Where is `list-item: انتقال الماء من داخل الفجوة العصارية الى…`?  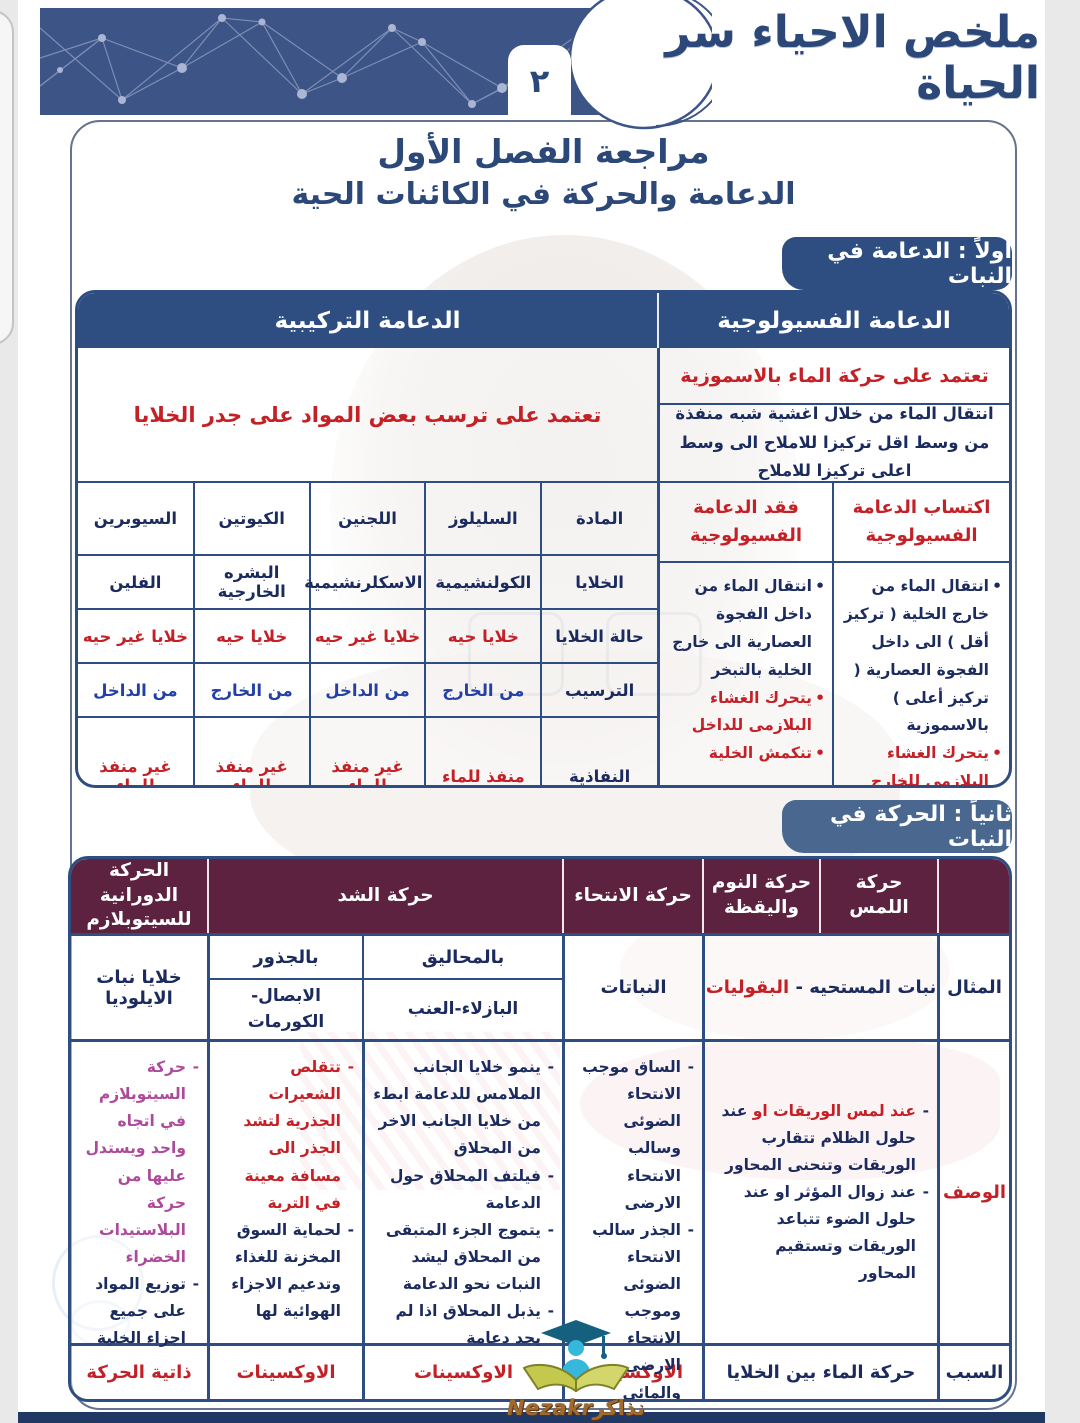
list-item: انتقال الماء من داخل الفجوة العصارية الى… is located at coordinates (746, 629).